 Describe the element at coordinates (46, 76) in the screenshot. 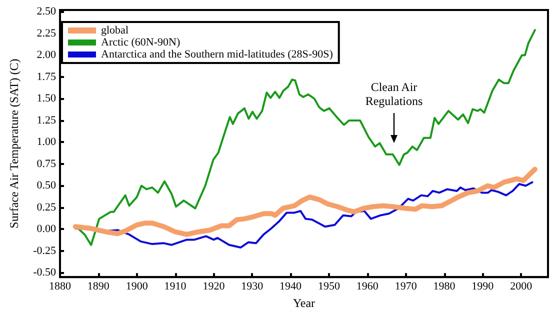

I see `y-tick-label: 1.75` at that location.